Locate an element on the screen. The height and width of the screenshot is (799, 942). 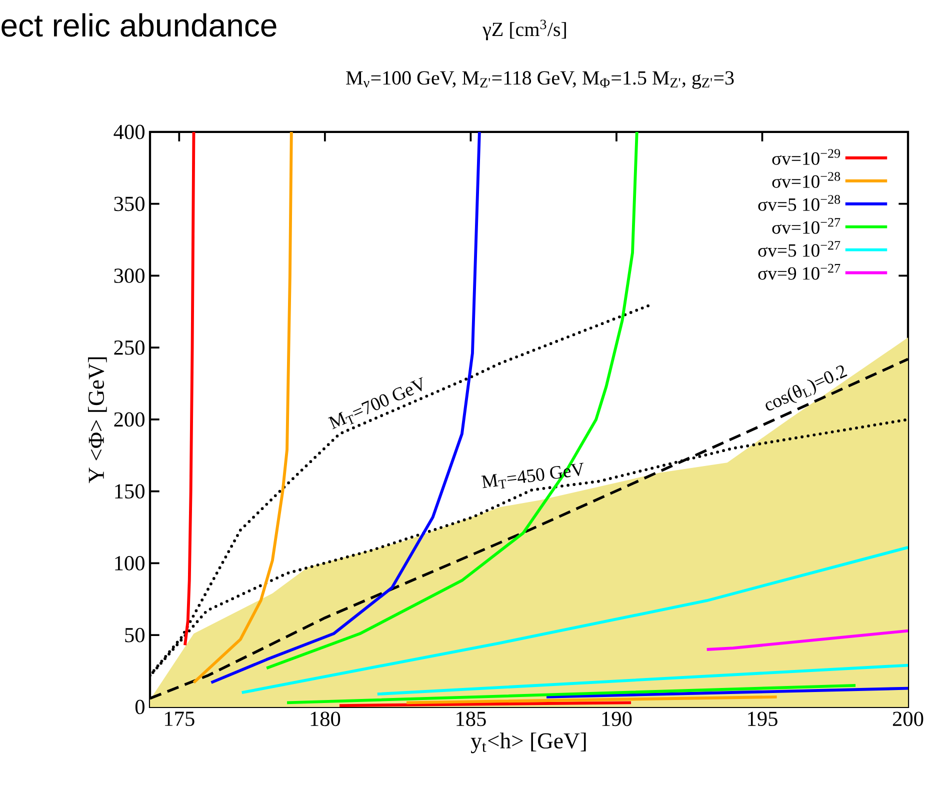
legend-label: σv=9 10$^{−27}$ is located at coordinates (799, 272).